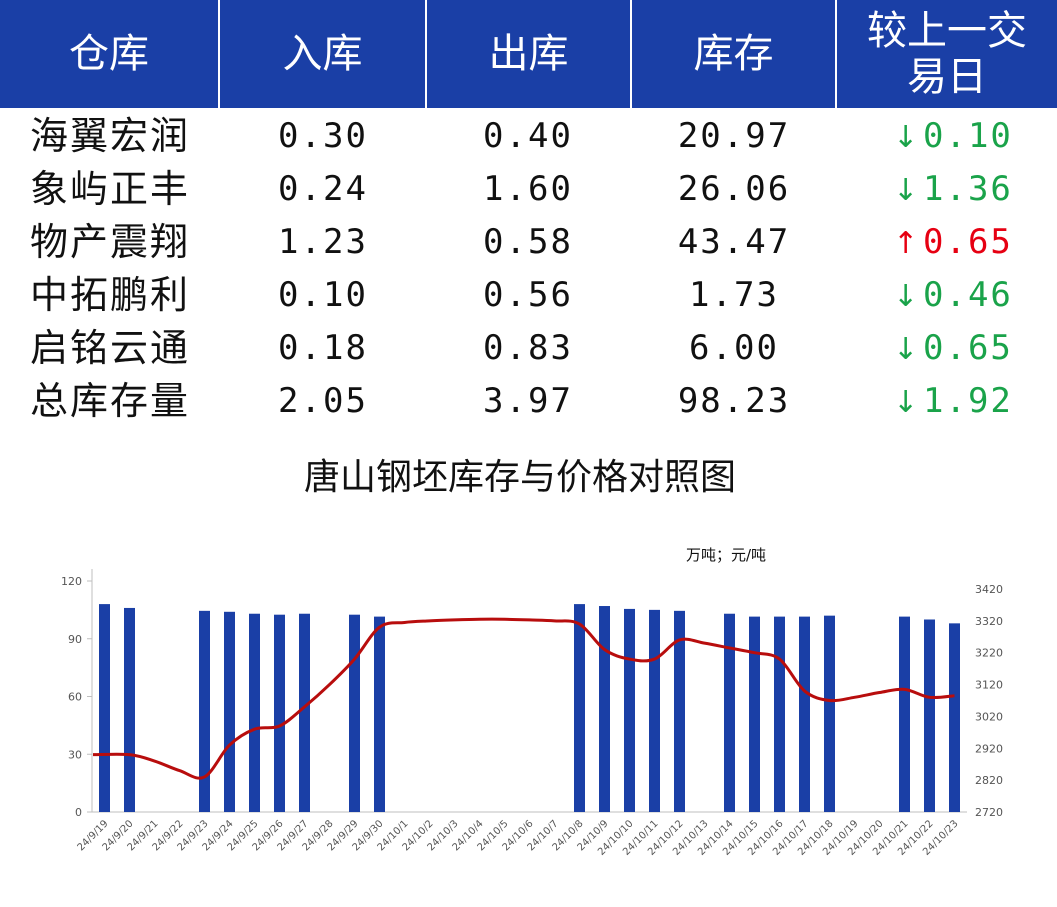 Image resolution: width=1057 pixels, height=907 pixels. Describe the element at coordinates (110, 54) in the screenshot. I see `header-warehouse: 仓库` at that location.